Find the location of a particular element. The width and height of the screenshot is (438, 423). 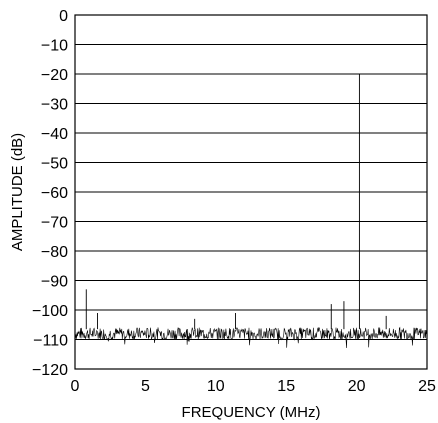

y-tick-label-11: −110 is located at coordinates (50, 341).